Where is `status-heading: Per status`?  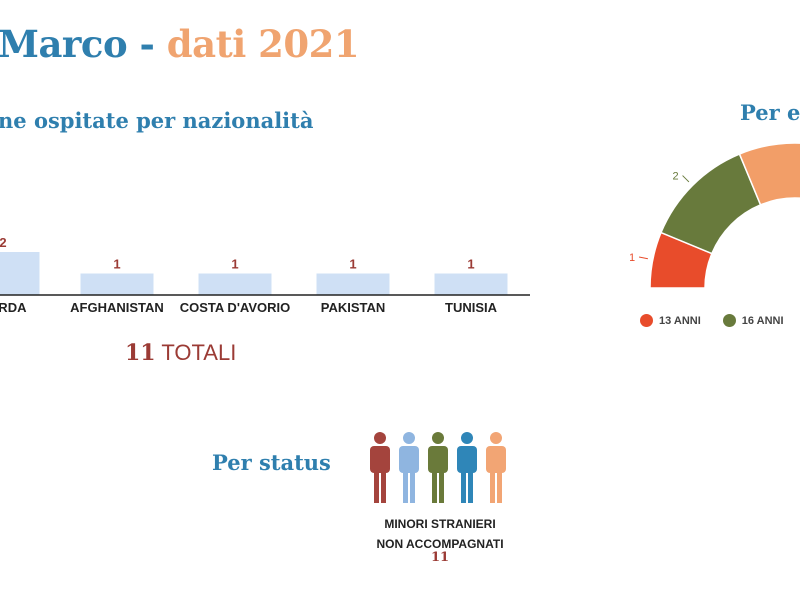
status-heading: Per status is located at coordinates (271, 462).